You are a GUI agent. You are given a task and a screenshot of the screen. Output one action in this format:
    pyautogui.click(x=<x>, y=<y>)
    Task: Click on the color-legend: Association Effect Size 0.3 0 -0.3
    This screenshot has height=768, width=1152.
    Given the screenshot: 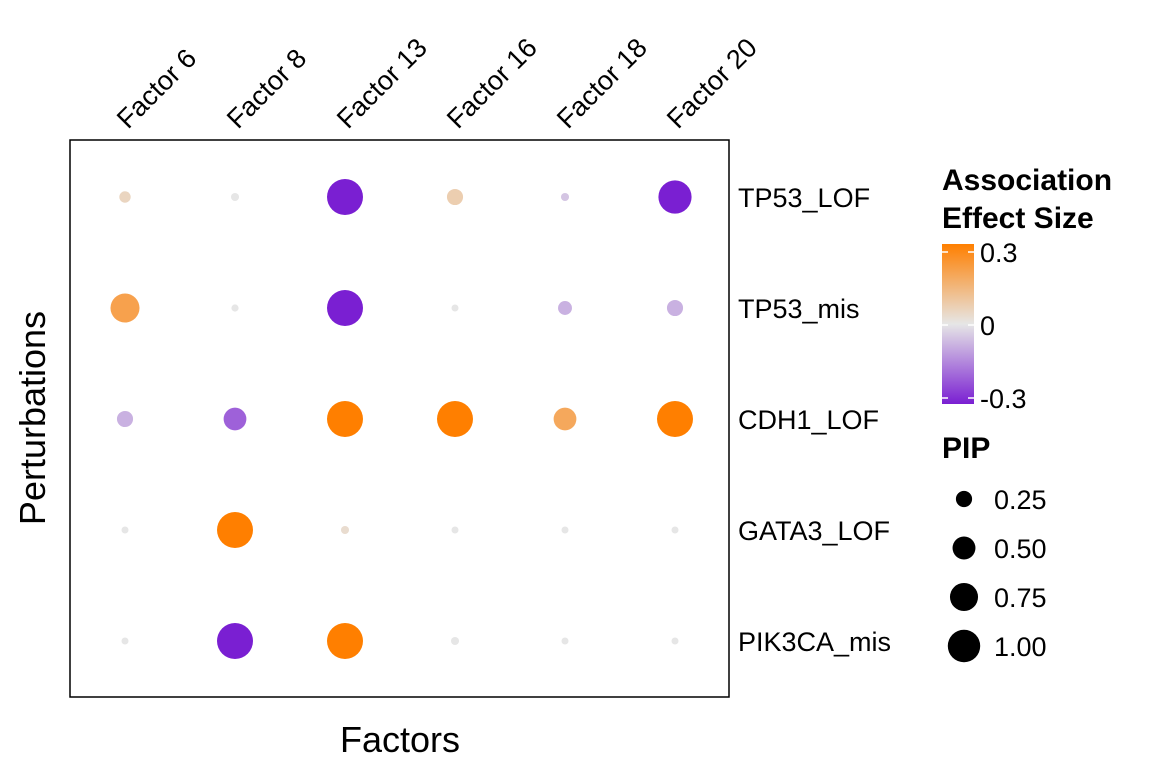 What is the action you would take?
    pyautogui.click(x=1027, y=289)
    